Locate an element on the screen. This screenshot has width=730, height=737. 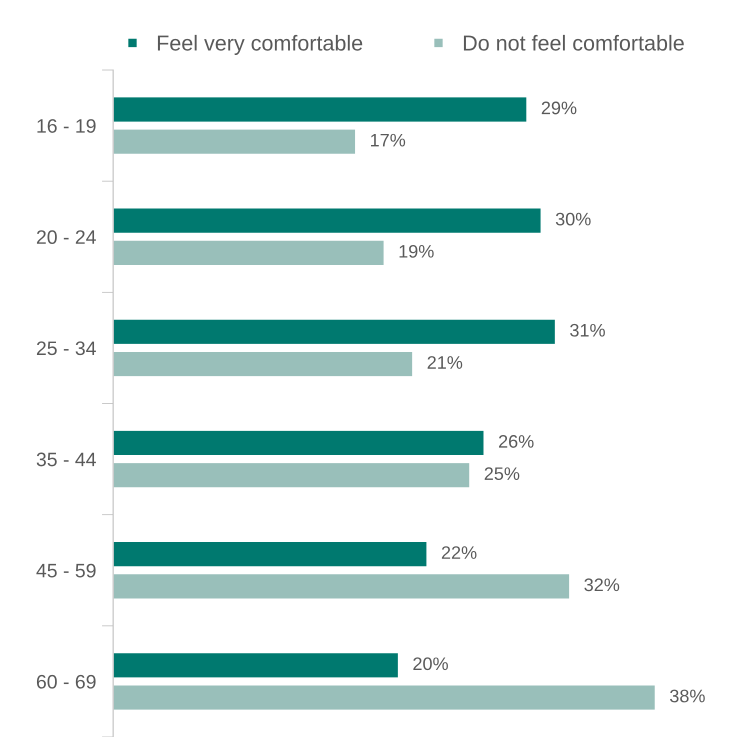
data-label: 19% is located at coordinates (417, 251).